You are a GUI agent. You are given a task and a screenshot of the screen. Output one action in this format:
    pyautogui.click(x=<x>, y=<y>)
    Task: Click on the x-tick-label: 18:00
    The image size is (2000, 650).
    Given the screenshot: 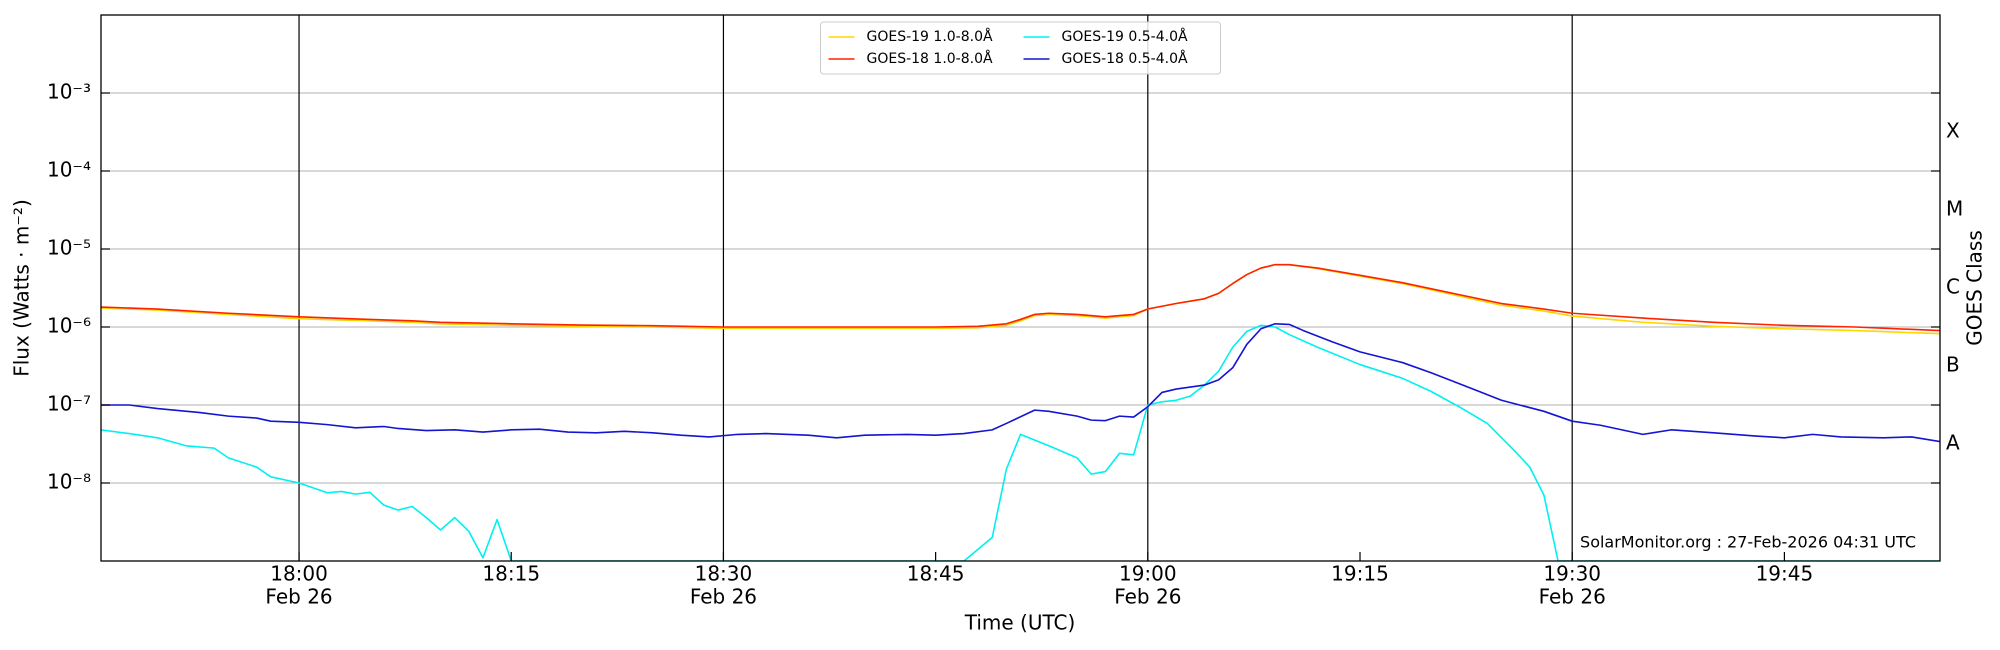 What is the action you would take?
    pyautogui.click(x=299, y=574)
    